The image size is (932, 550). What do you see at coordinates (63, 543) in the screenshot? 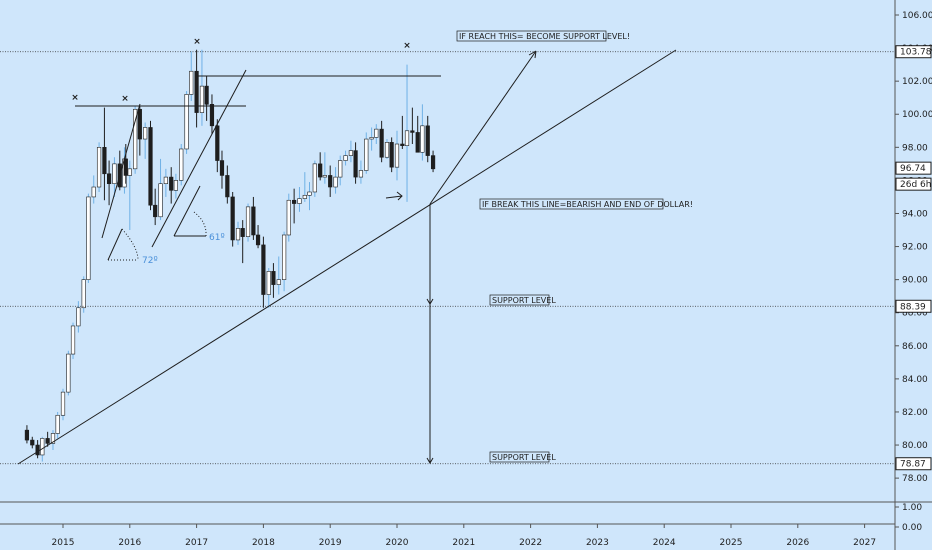
I see `time-tick-label: 2015` at bounding box center [63, 543].